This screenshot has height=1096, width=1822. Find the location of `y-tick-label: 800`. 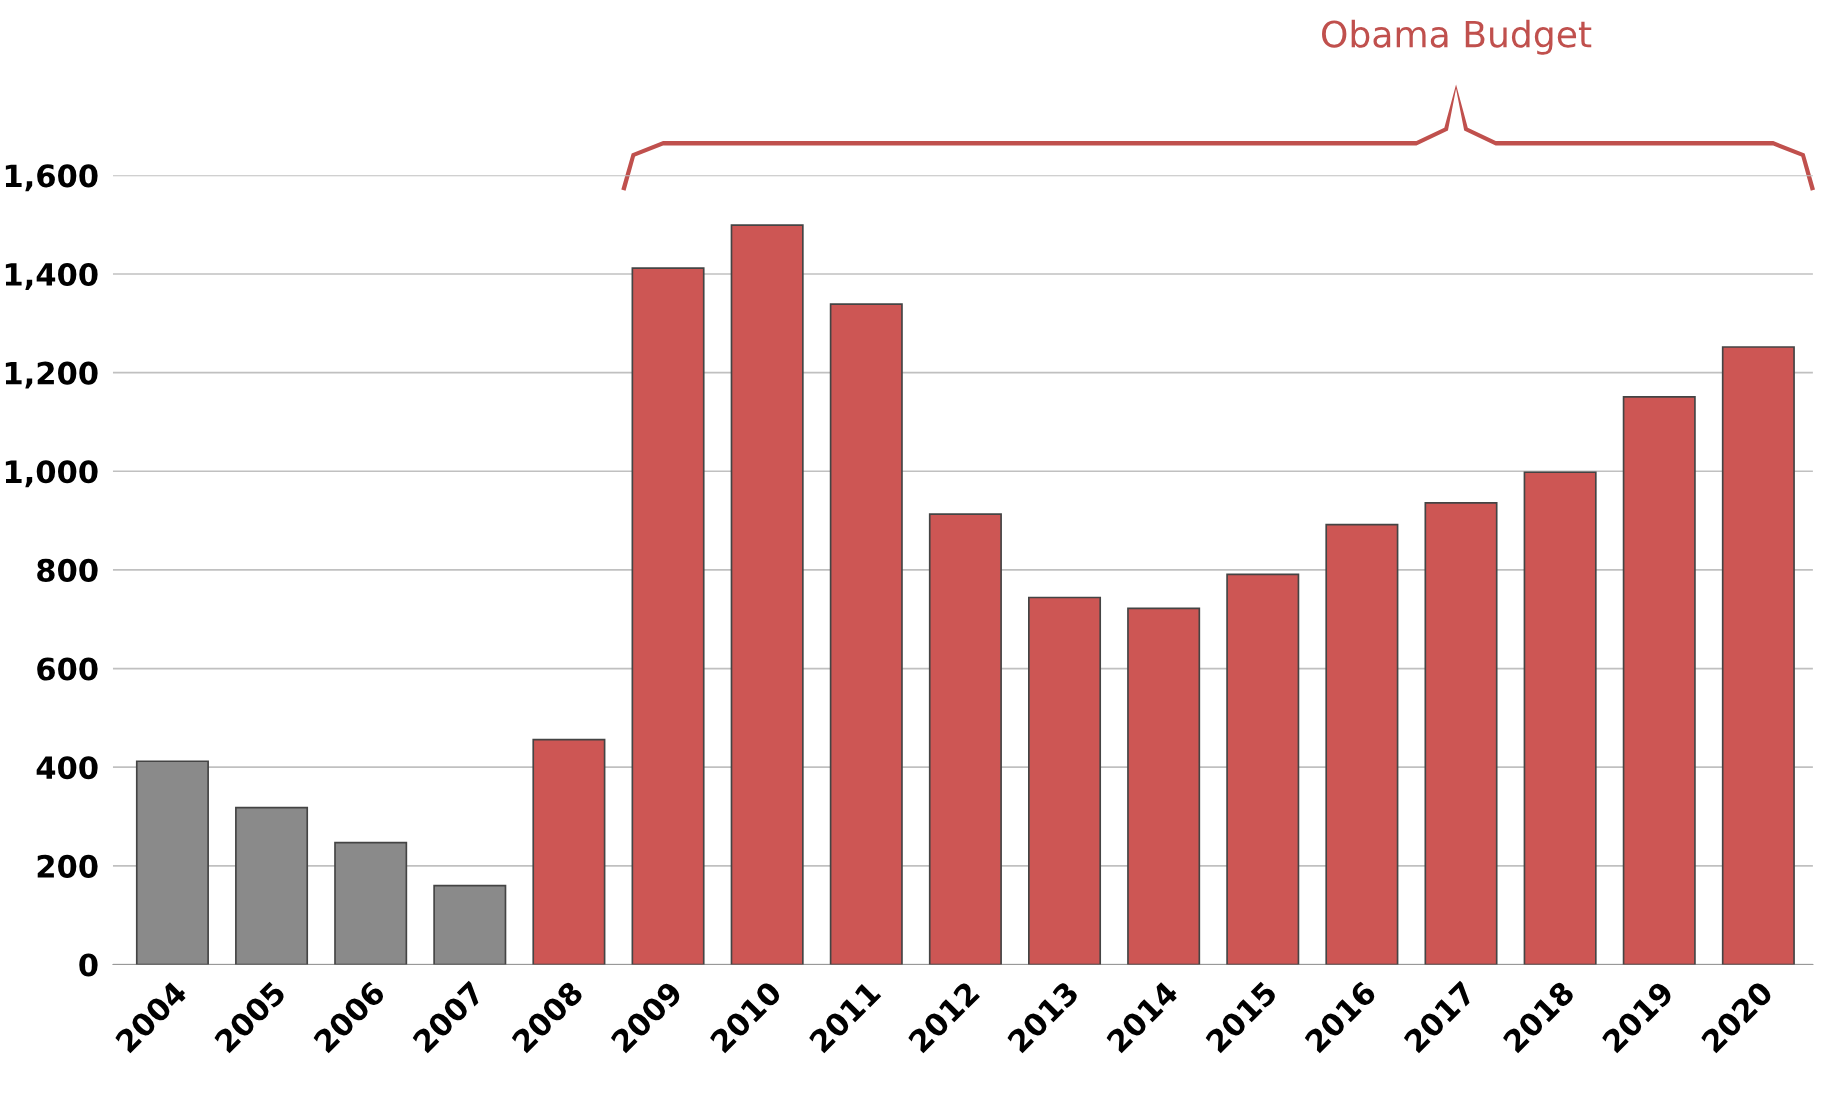

y-tick-label: 800 is located at coordinates (67, 570).